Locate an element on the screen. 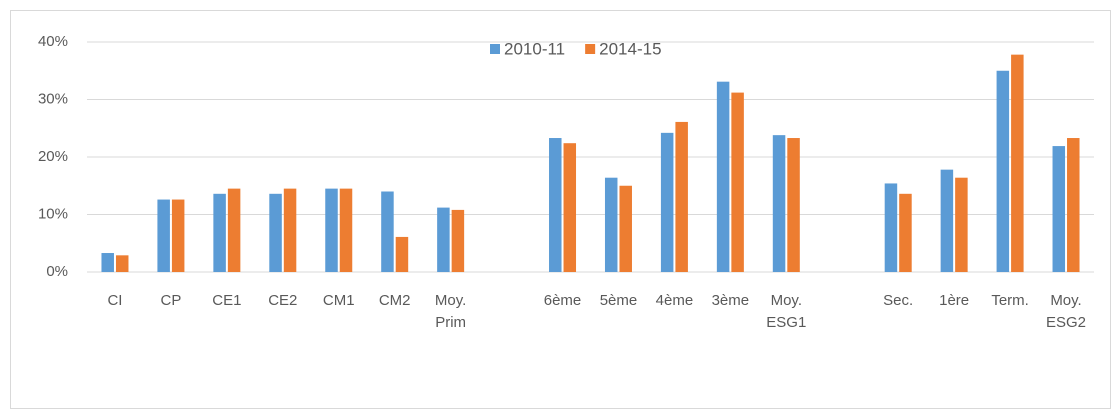 The height and width of the screenshot is (410, 1116). x-tick-label: 3ème is located at coordinates (731, 300).